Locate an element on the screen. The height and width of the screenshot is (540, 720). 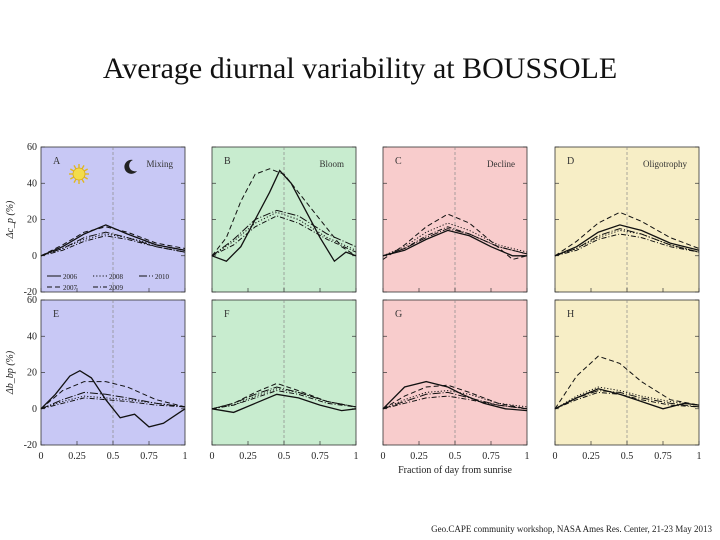
panel-label: Decline is located at coordinates (501, 164).